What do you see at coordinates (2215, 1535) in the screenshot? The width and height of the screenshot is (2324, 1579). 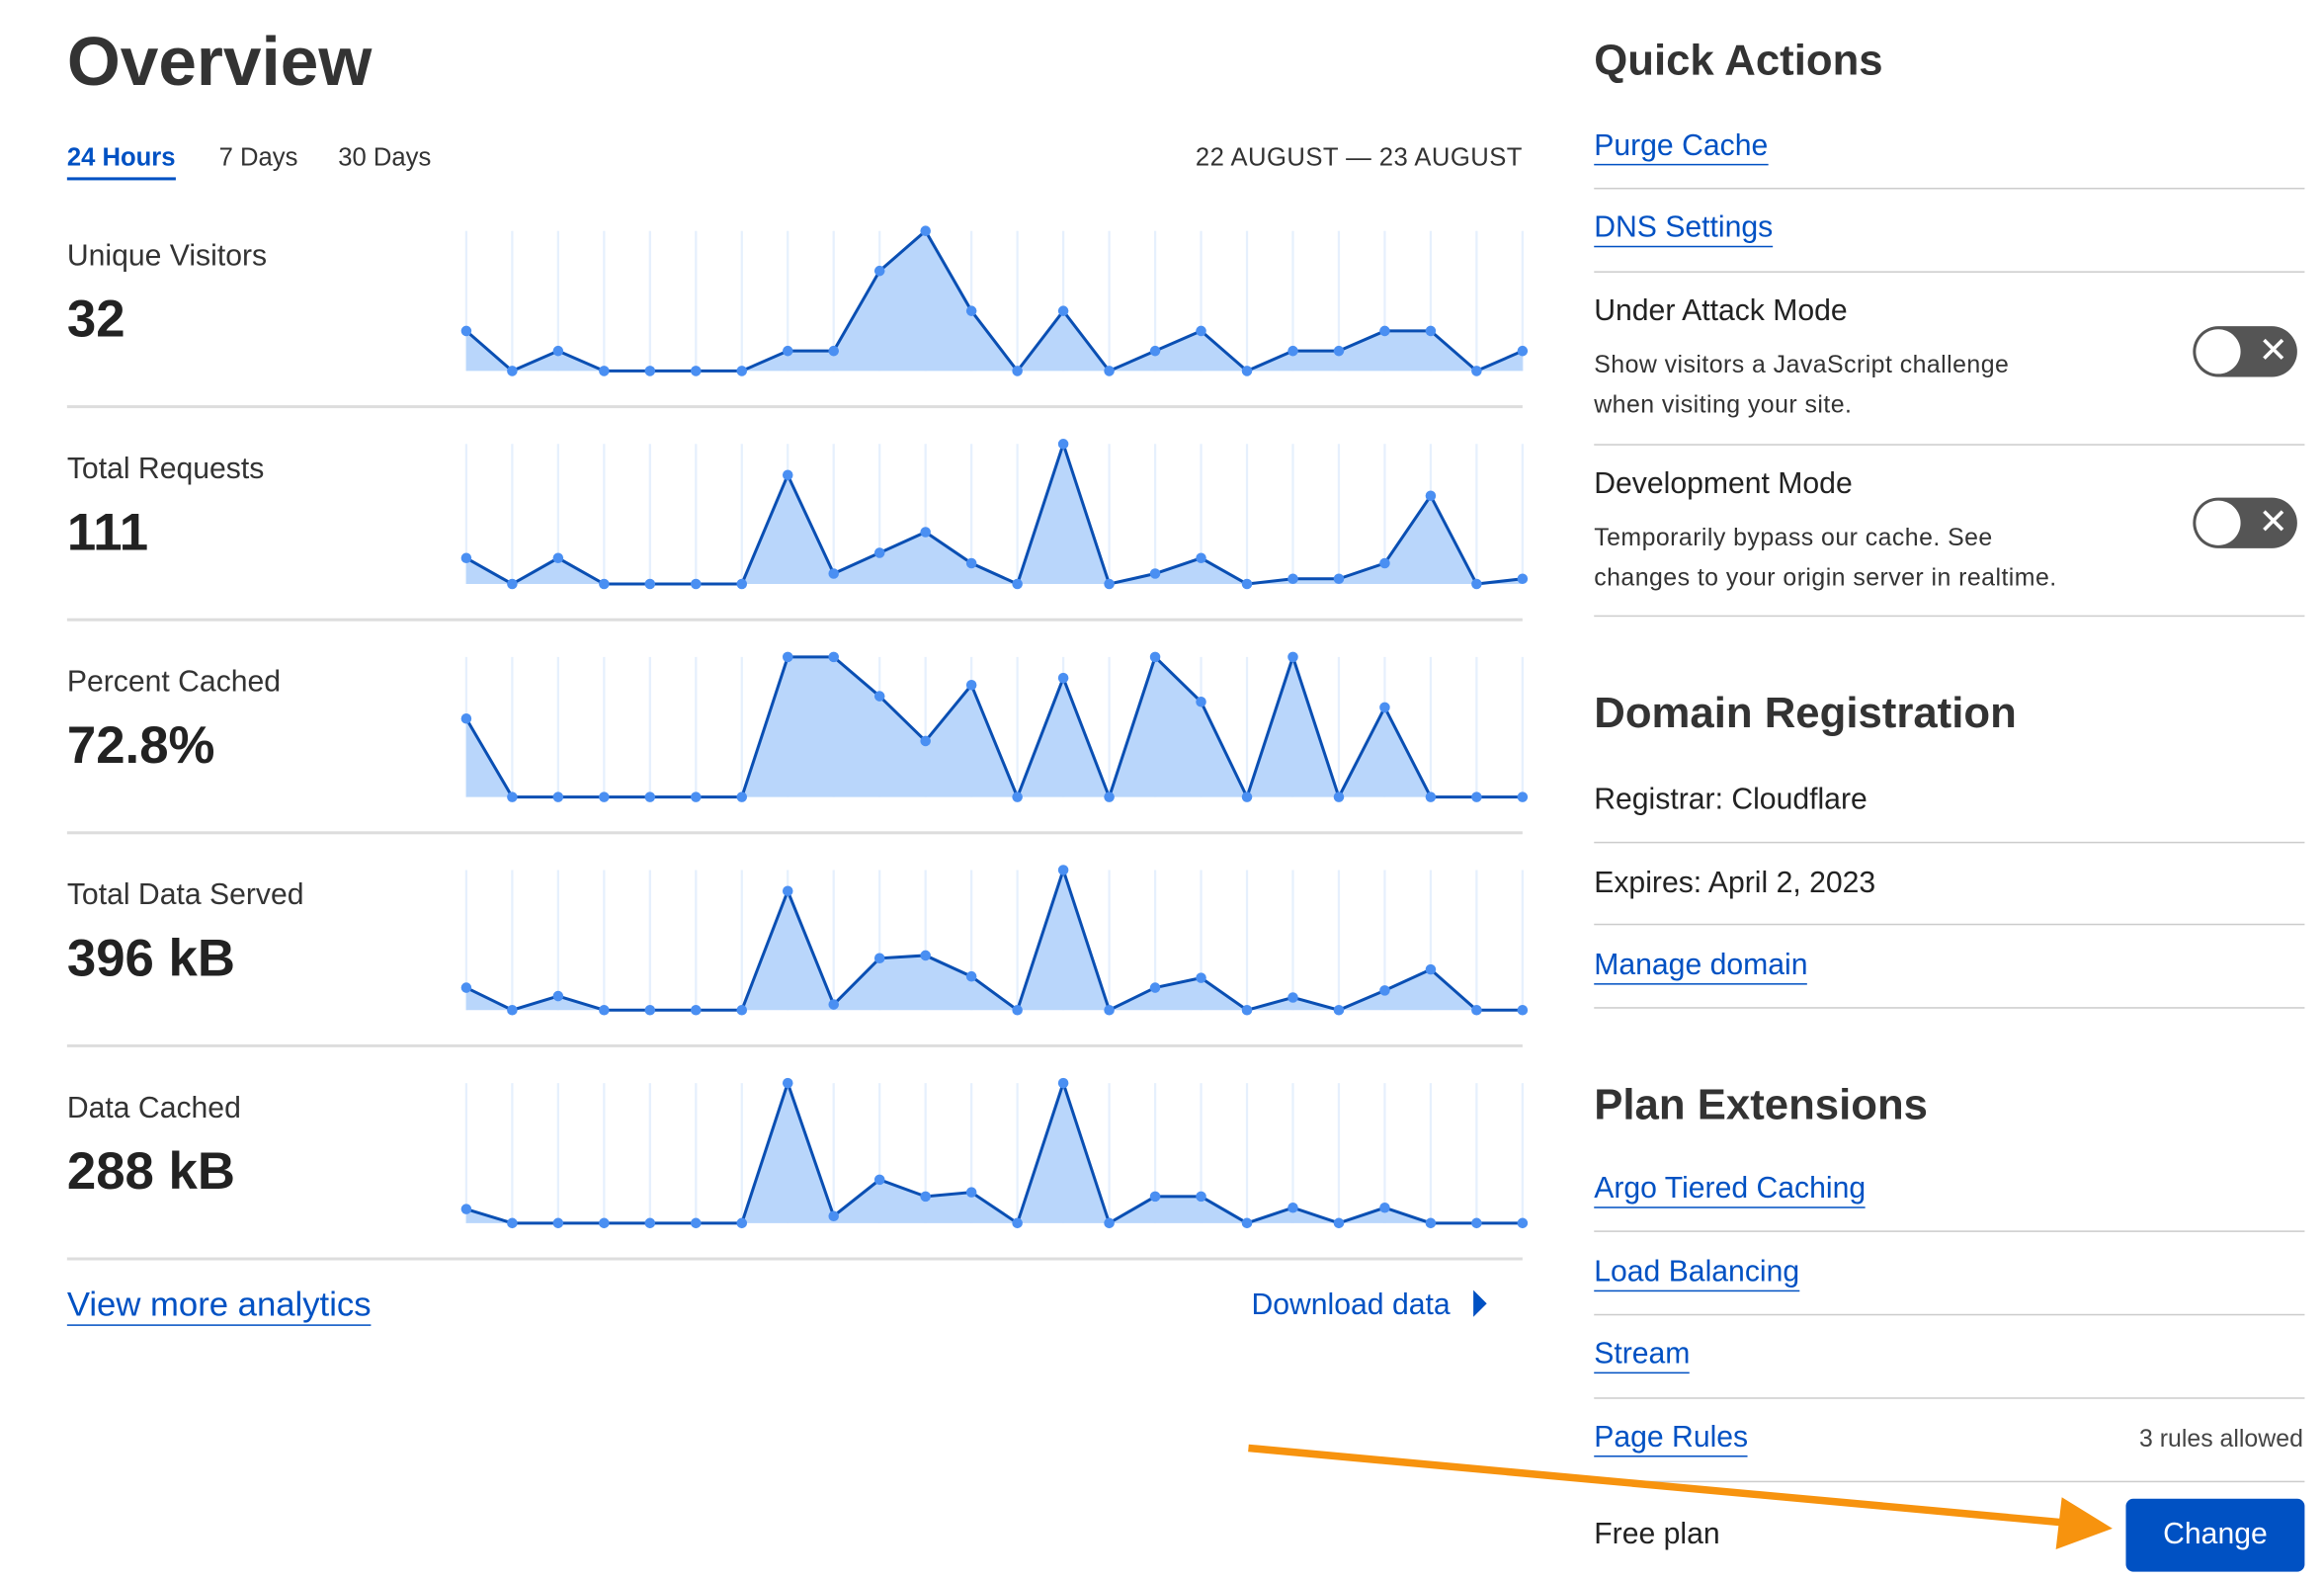 I see `change-plan-button: Change` at bounding box center [2215, 1535].